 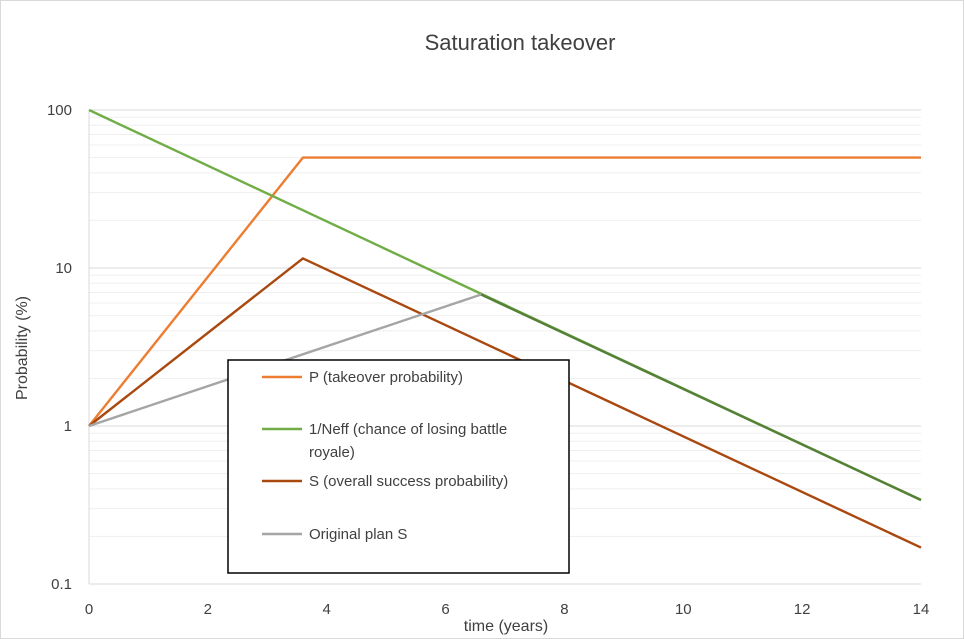 I want to click on x-tick-label: 10, so click(x=683, y=609).